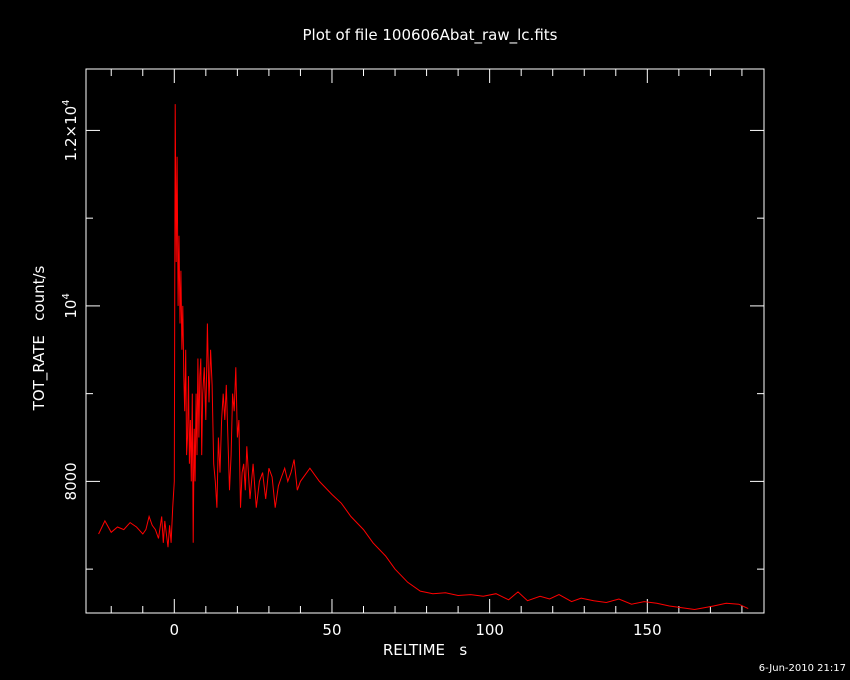 Image resolution: width=850 pixels, height=680 pixels. I want to click on x-tick-labels: 0 50 100 150, so click(416, 630).